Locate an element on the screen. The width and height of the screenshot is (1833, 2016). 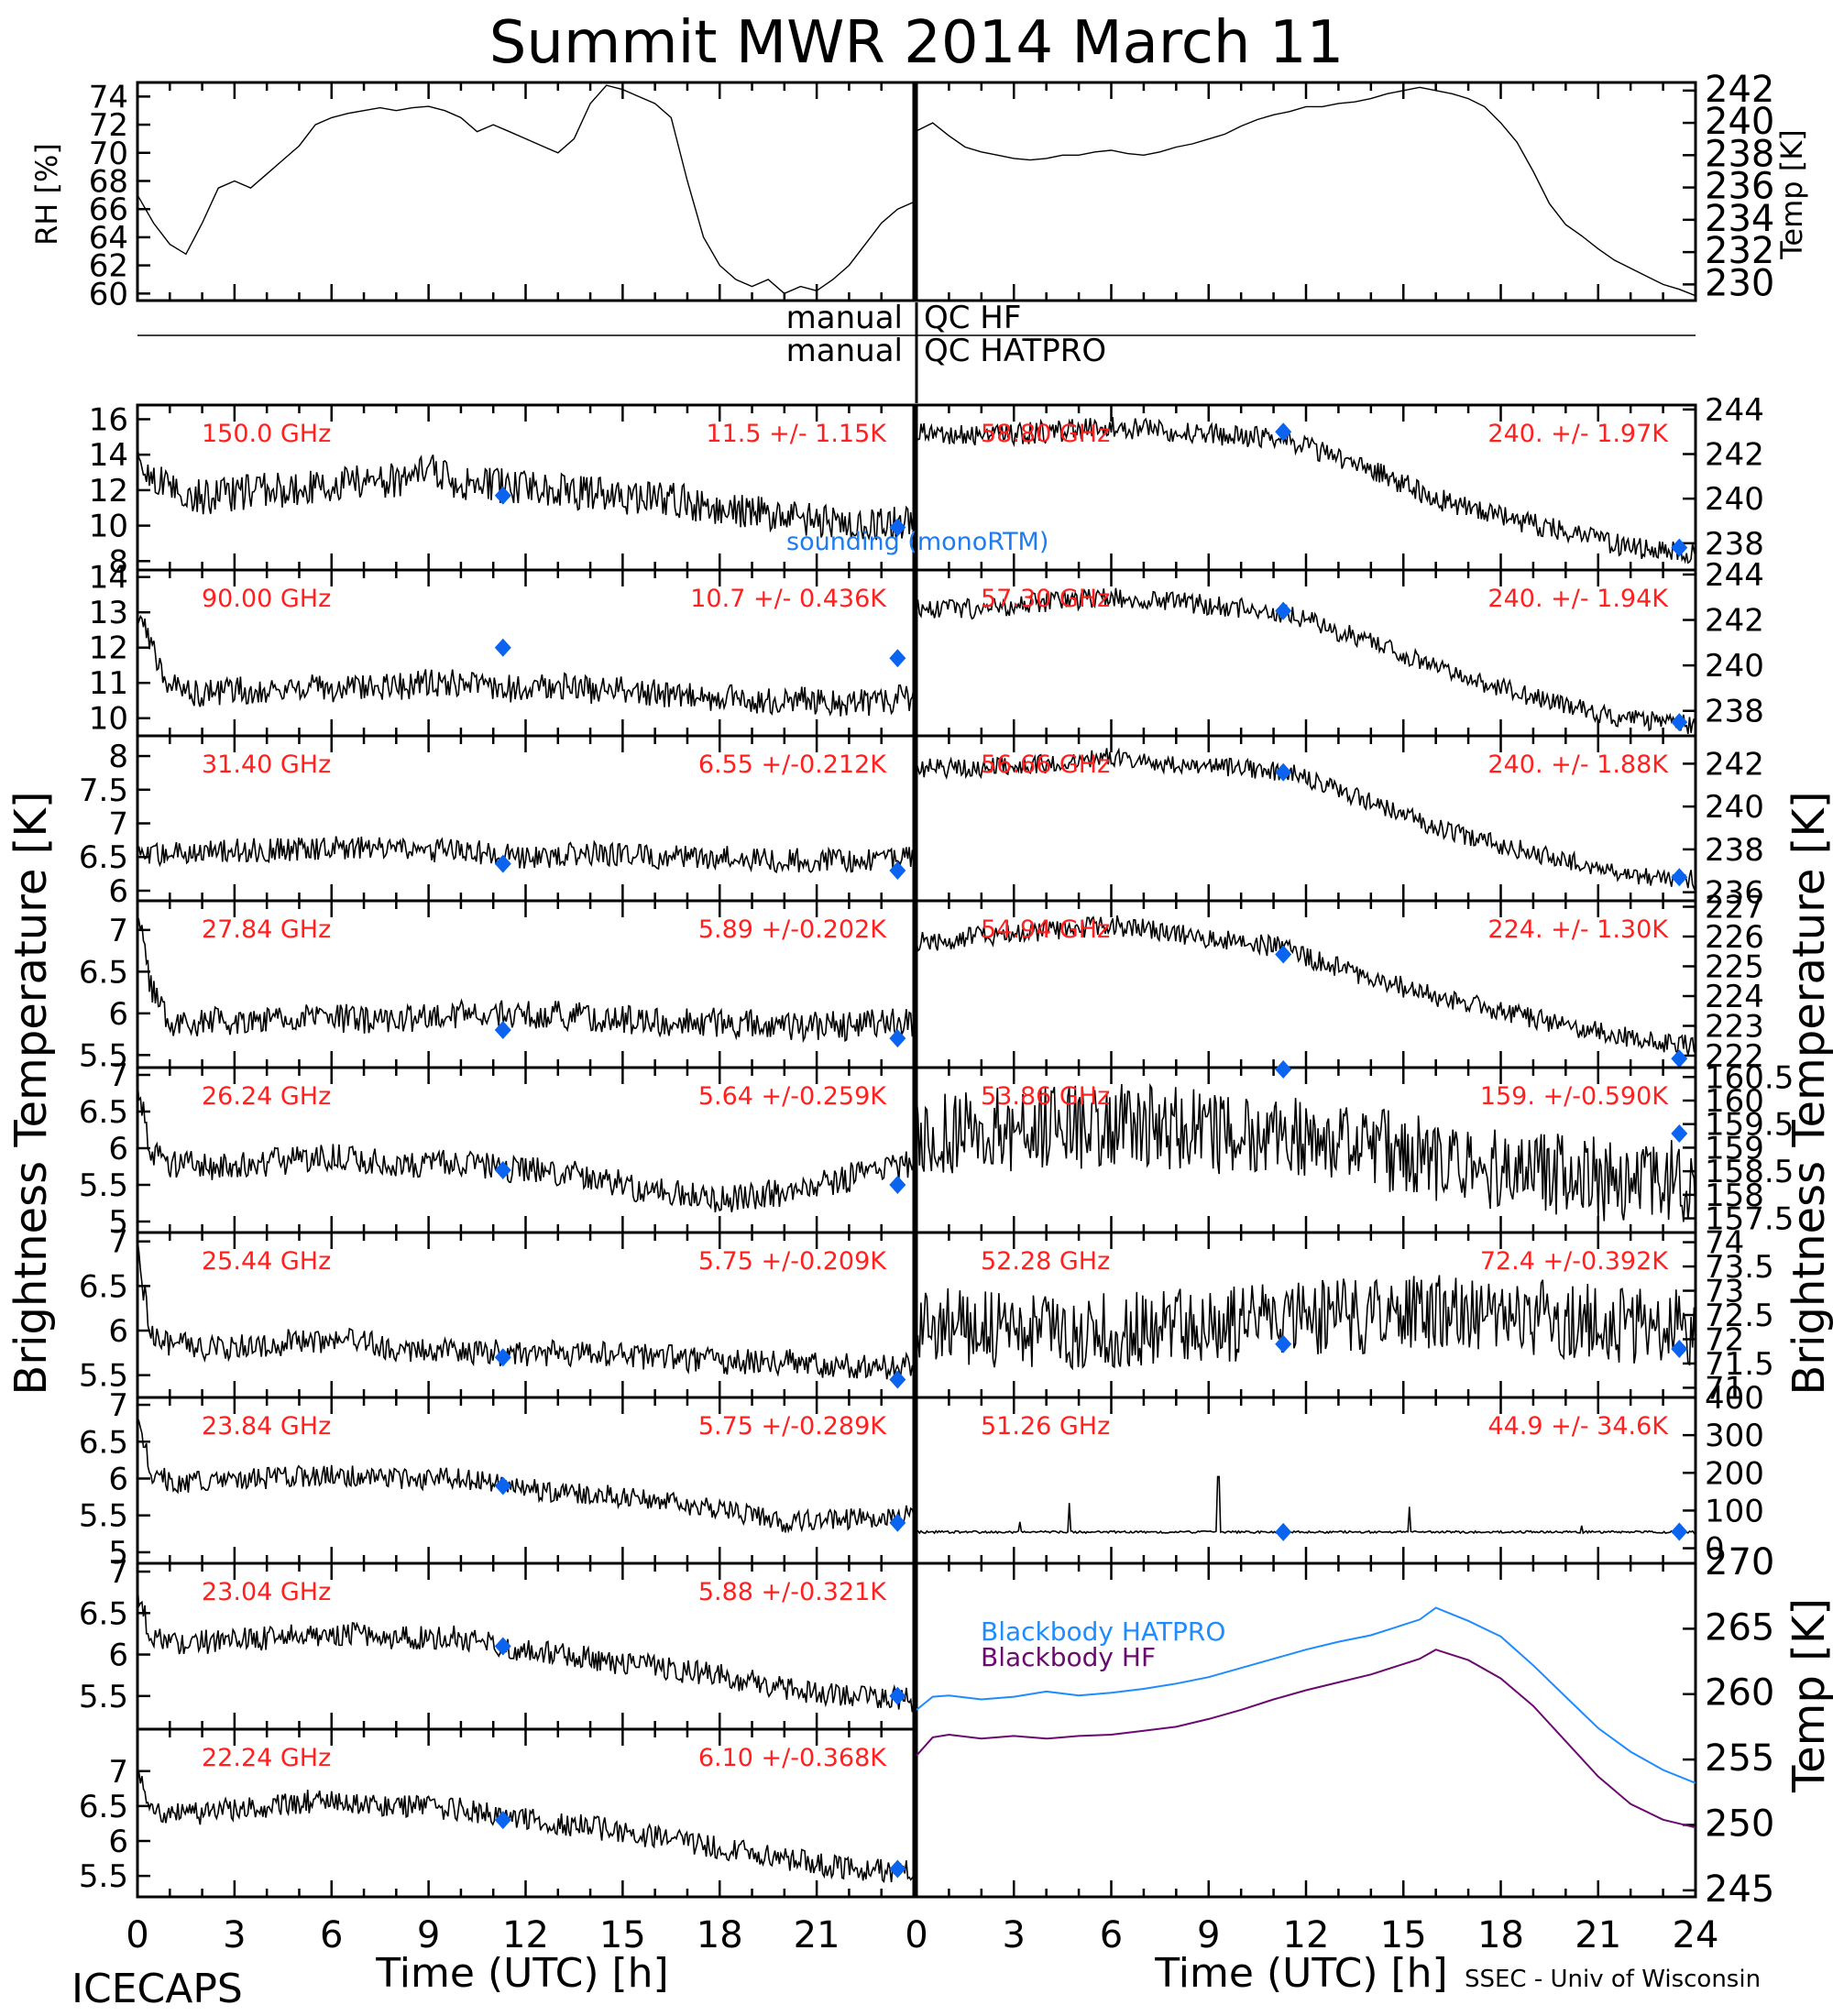
y-tick-label-temp: 230 is located at coordinates (1739, 283).